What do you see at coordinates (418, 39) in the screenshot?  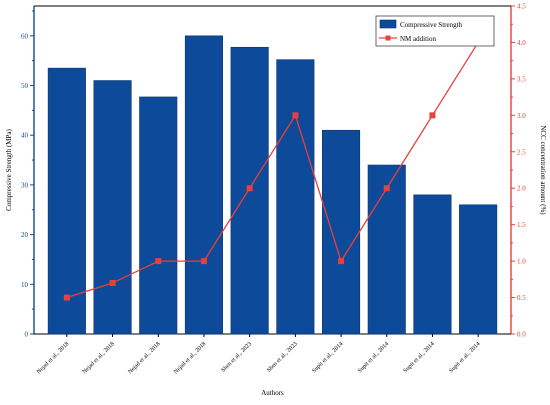 I see `legend-line-label: NM addition` at bounding box center [418, 39].